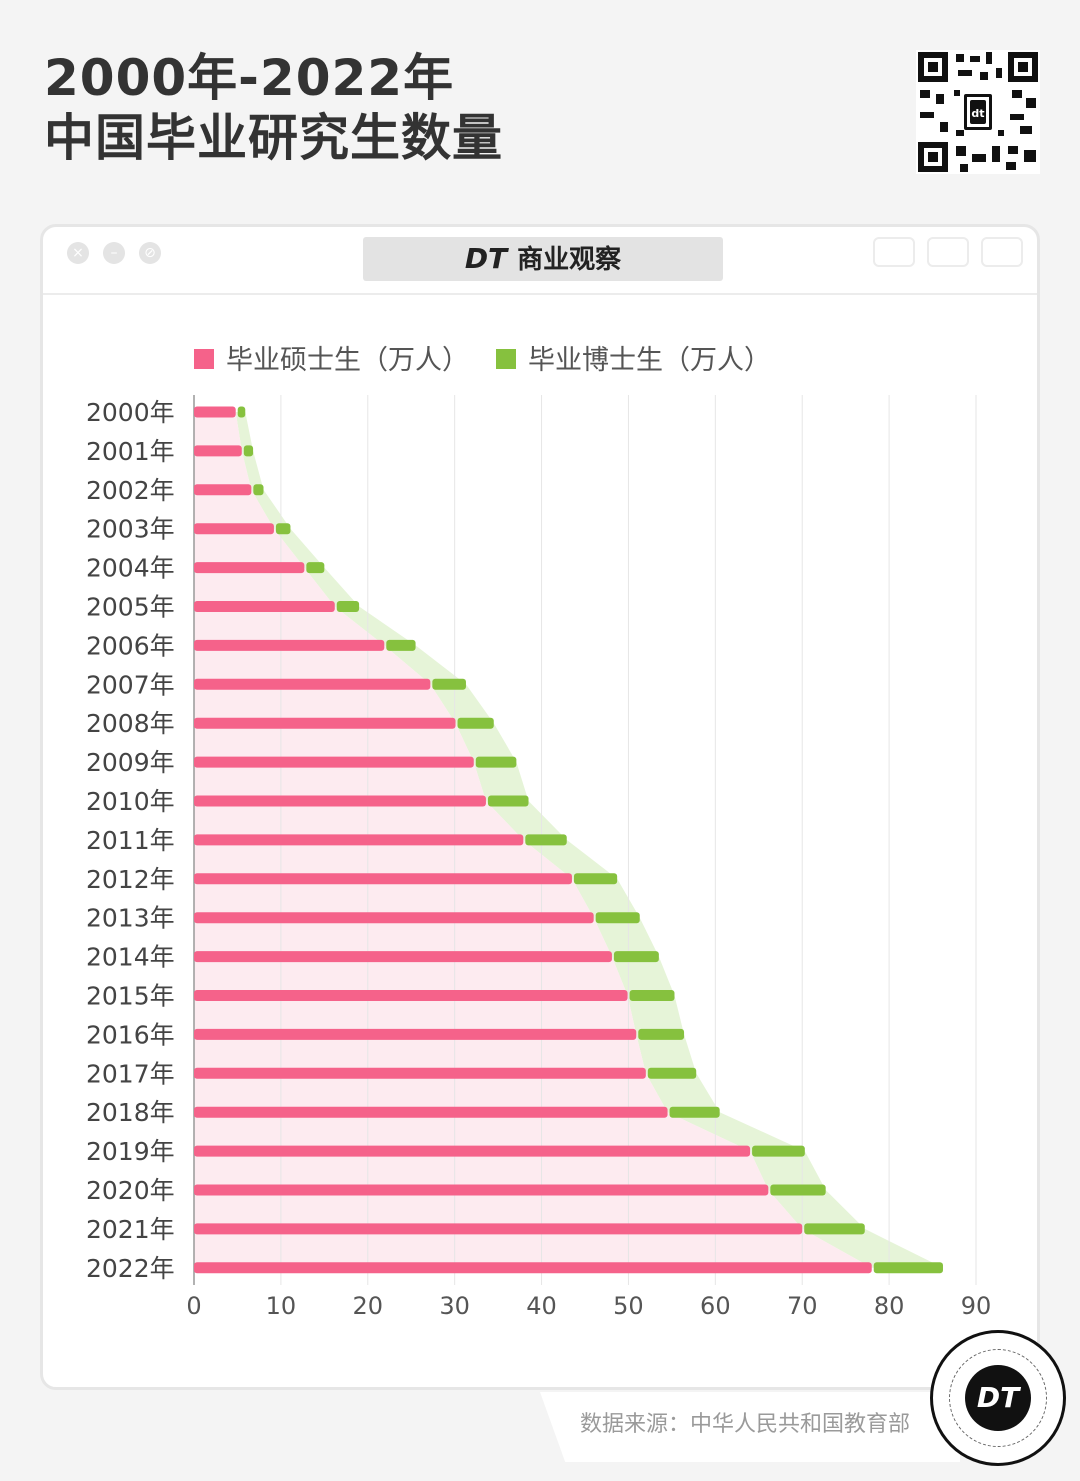 Image resolution: width=1080 pixels, height=1481 pixels. Describe the element at coordinates (249, 78) in the screenshot. I see `title-line-1: 2000年-2022年` at that location.